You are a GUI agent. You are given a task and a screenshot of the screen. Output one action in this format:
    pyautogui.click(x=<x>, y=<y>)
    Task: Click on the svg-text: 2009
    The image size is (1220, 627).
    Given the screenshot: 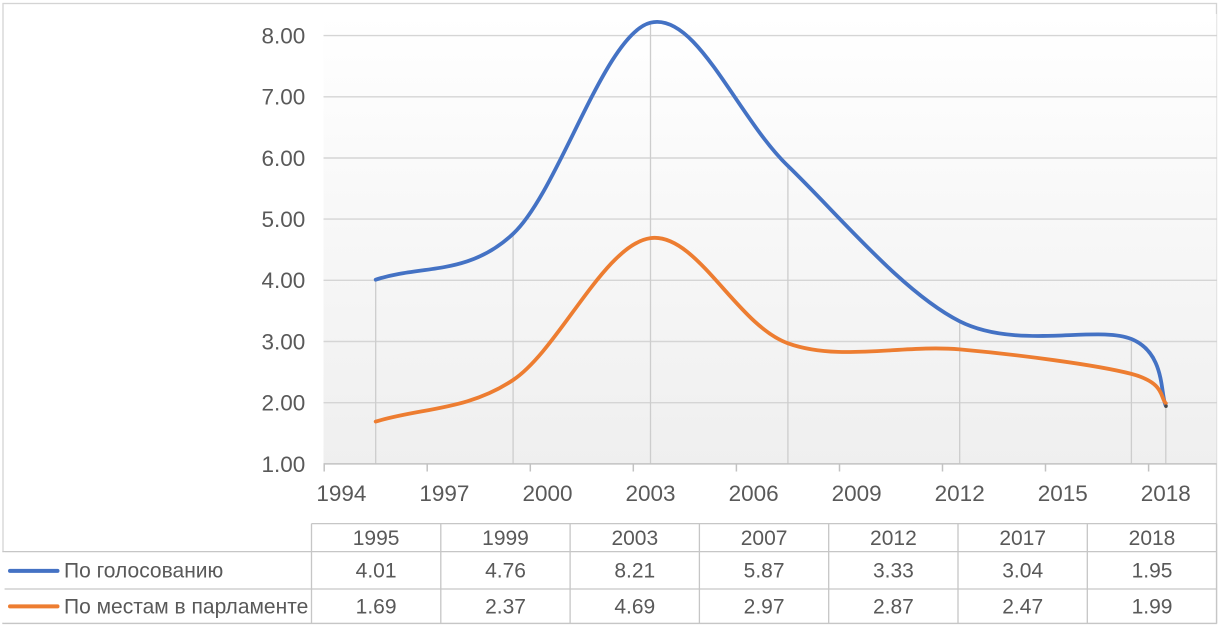 What is the action you would take?
    pyautogui.click(x=857, y=493)
    